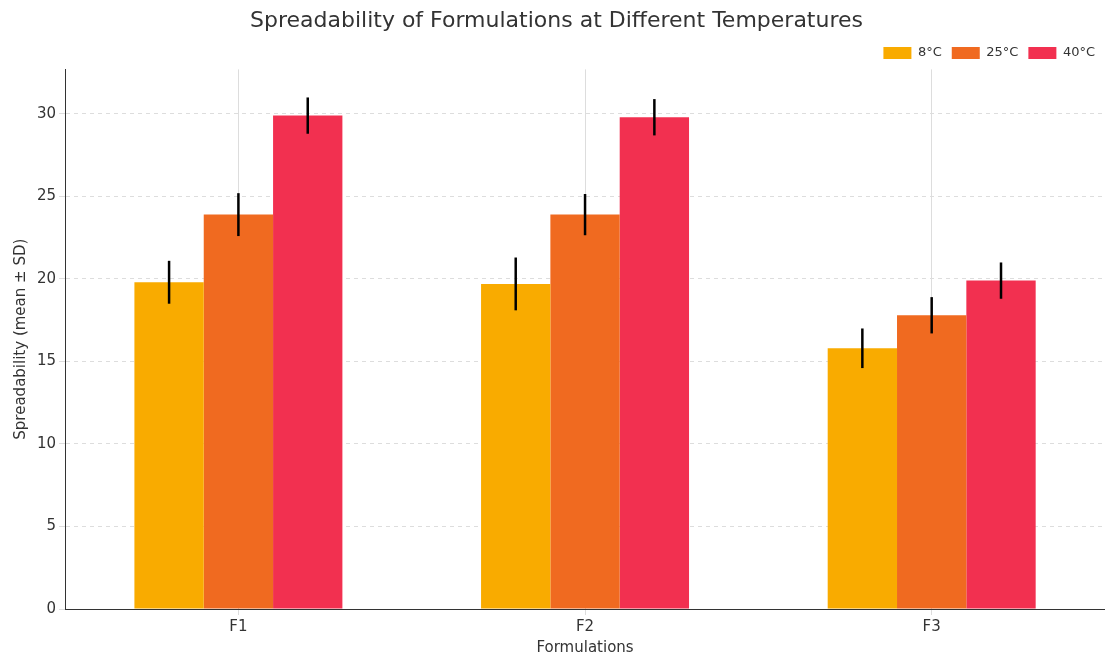 This screenshot has height=665, width=1113. Describe the element at coordinates (1079, 52) in the screenshot. I see `legend-label: 40°C` at that location.